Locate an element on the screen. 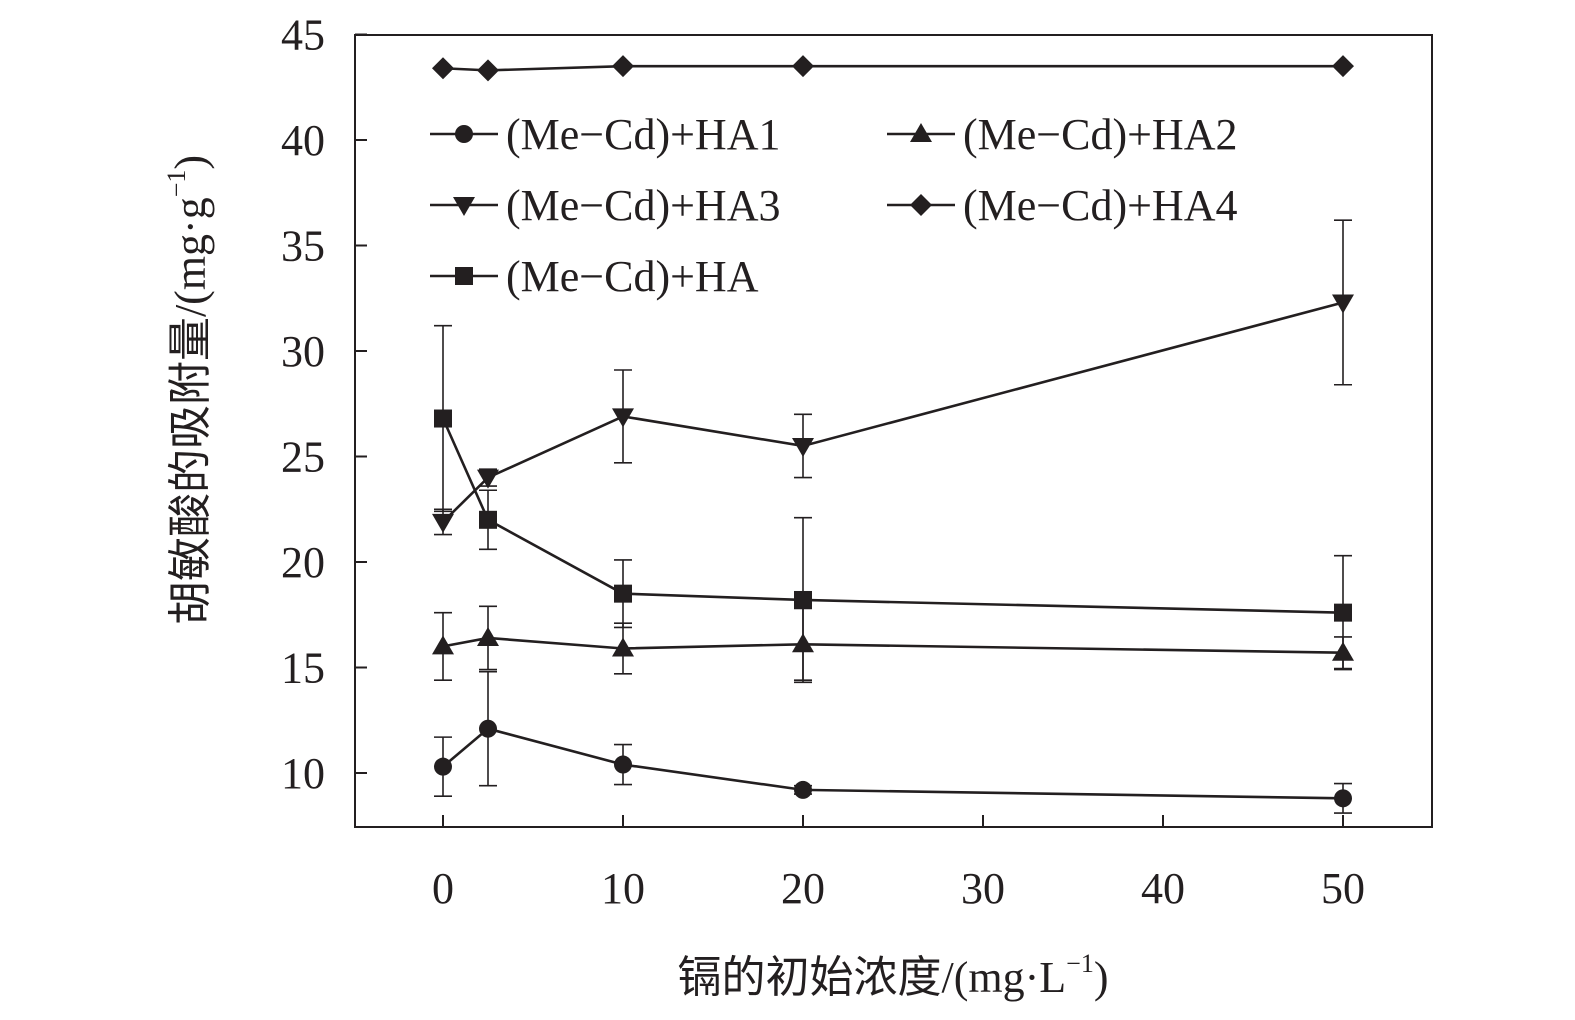 This screenshot has height=1020, width=1575. legend-marker-triangle-up is located at coordinates (921, 132).